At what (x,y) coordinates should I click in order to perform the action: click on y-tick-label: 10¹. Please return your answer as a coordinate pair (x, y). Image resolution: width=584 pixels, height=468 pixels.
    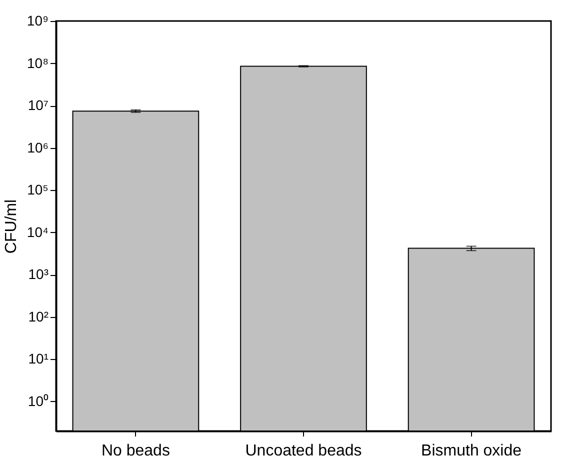
    Looking at the image, I should click on (38, 358).